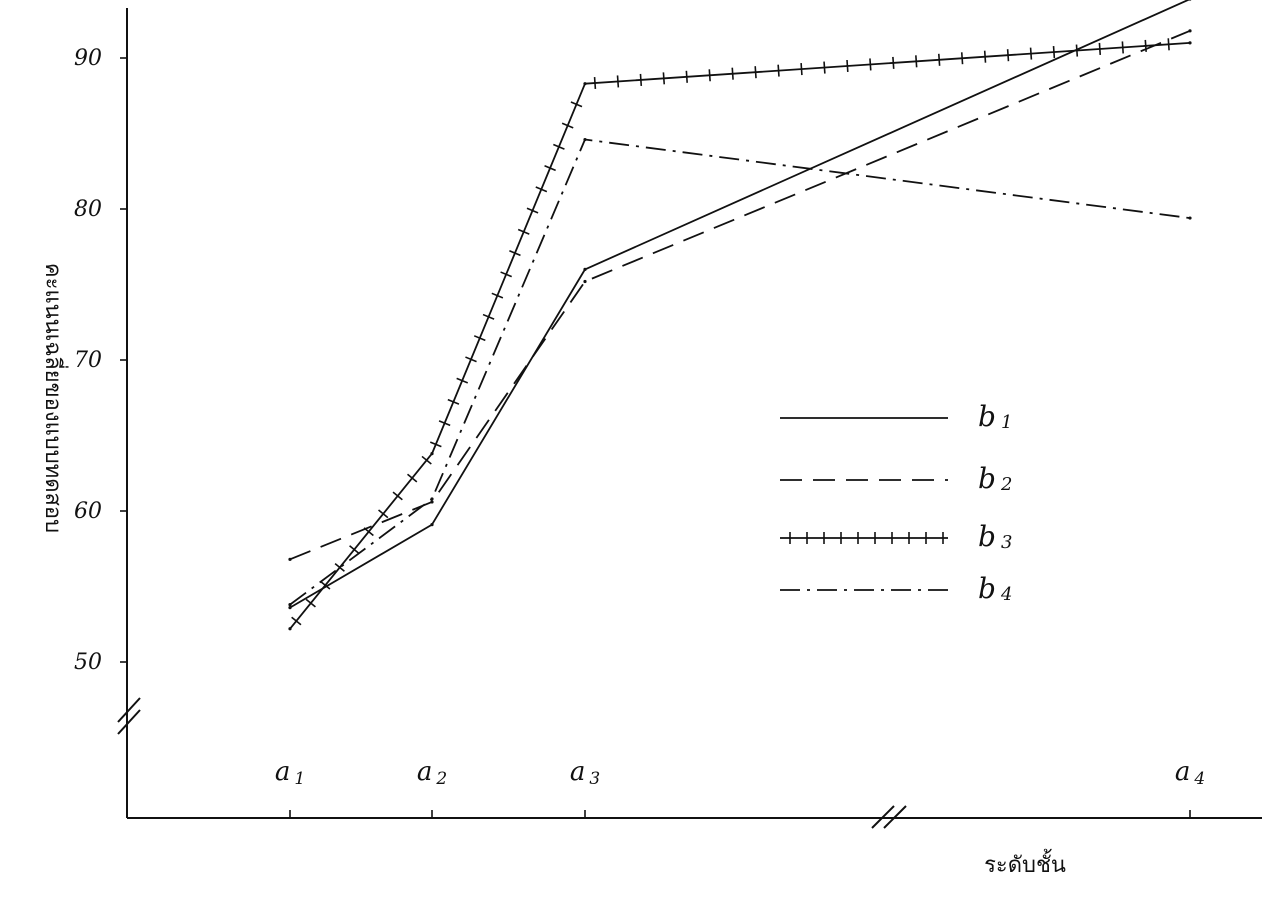 This screenshot has width=1282, height=920. Describe the element at coordinates (585, 139) in the screenshot. I see `point-b4-a3` at that location.